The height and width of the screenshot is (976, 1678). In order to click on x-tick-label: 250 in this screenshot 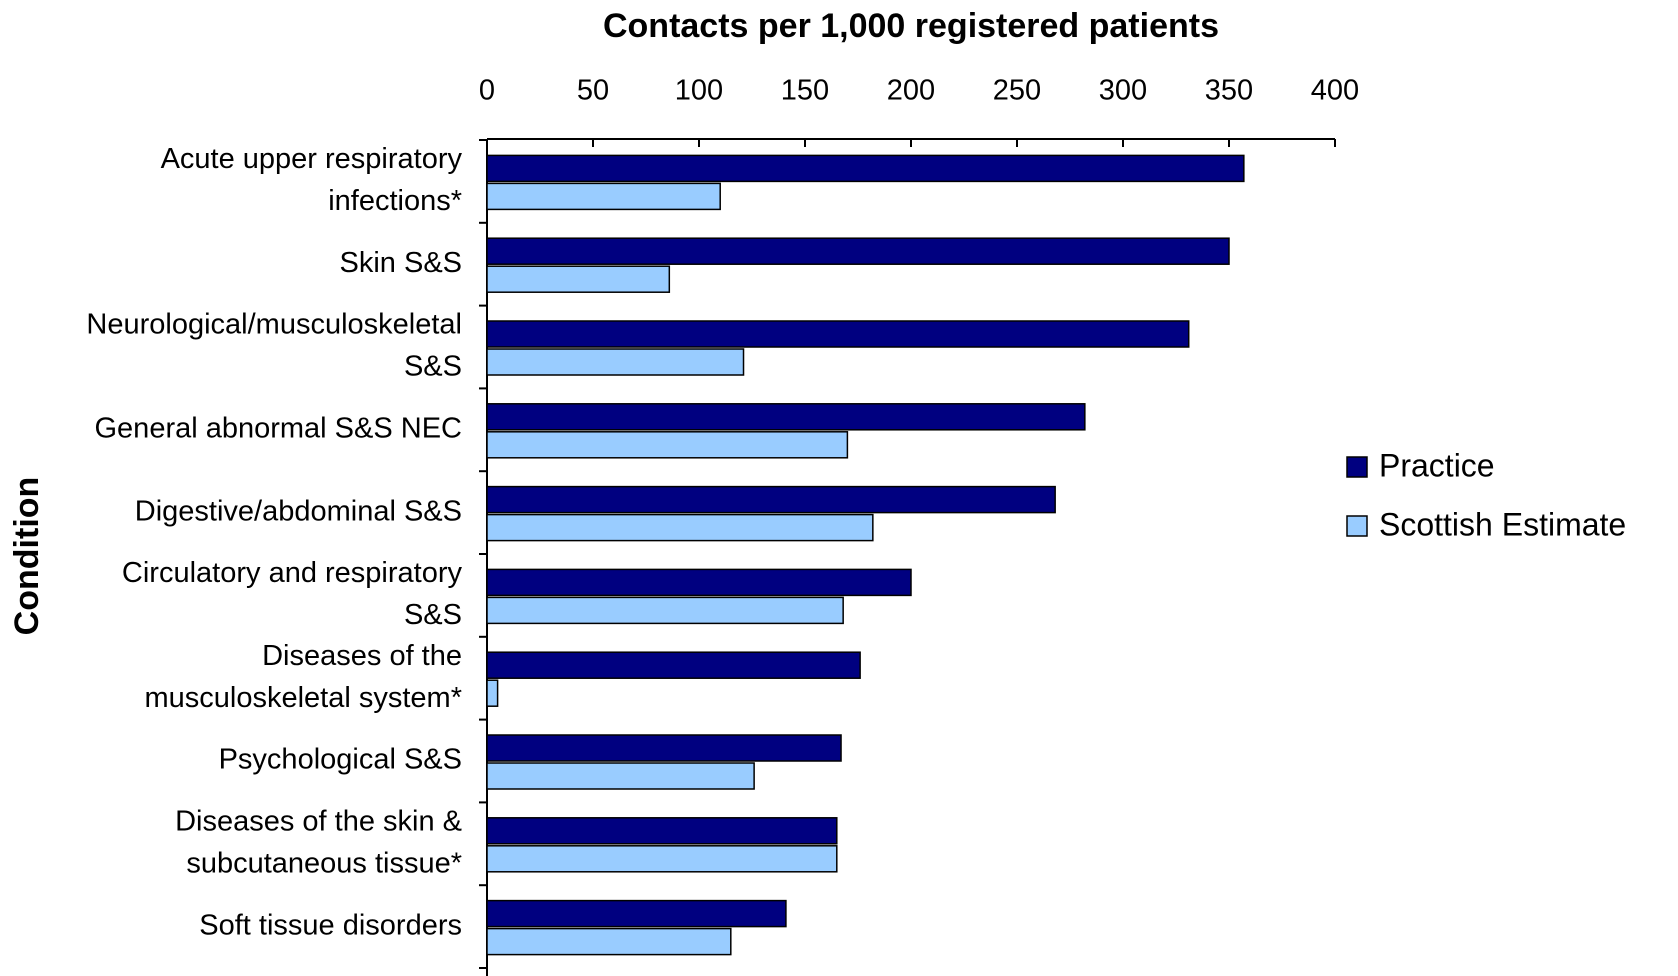, I will do `click(1017, 91)`.